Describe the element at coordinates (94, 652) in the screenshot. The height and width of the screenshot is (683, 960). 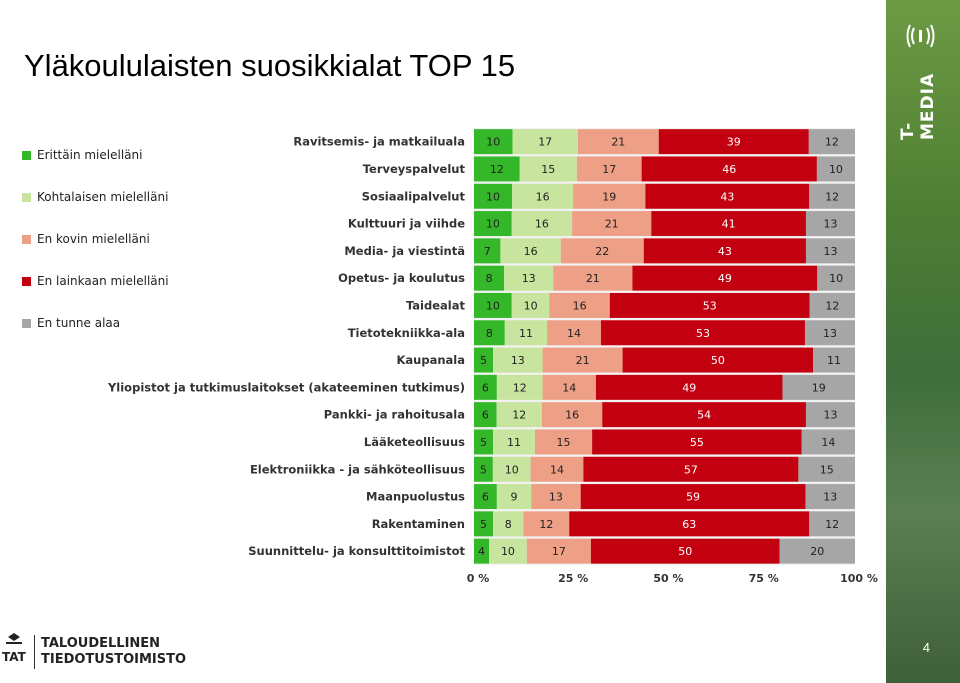
I see `tat-logo: TAT TALOUDELLINEN TIEDOTUSTOIMISTO` at that location.